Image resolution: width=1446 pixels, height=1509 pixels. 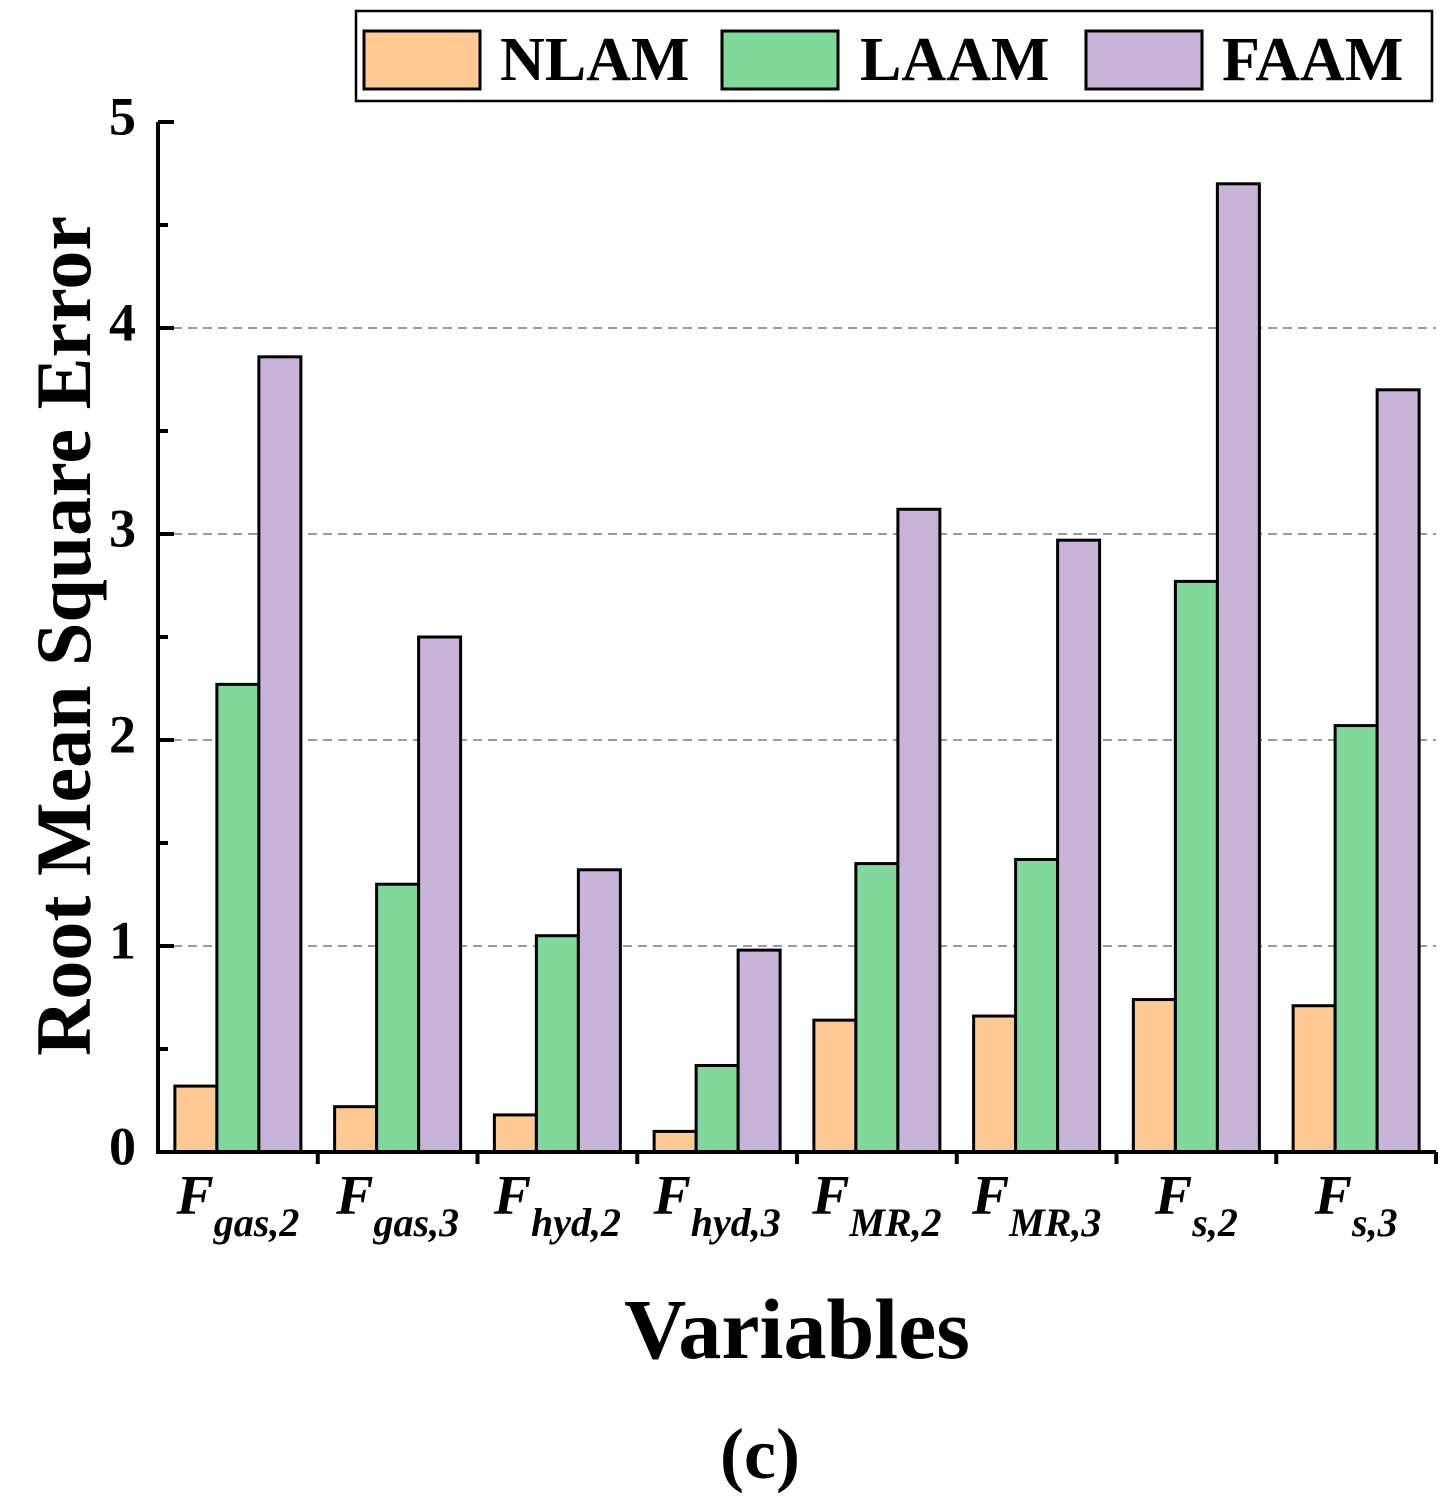 I want to click on x-tick-label-4: FMR,2, so click(x=876, y=1205).